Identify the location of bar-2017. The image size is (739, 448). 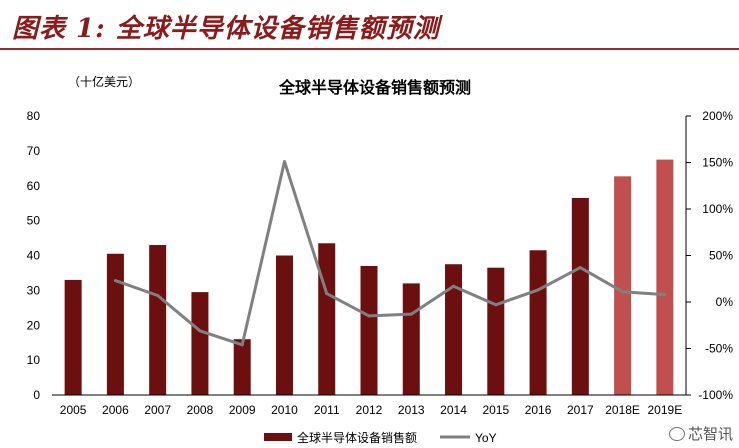
(580, 296).